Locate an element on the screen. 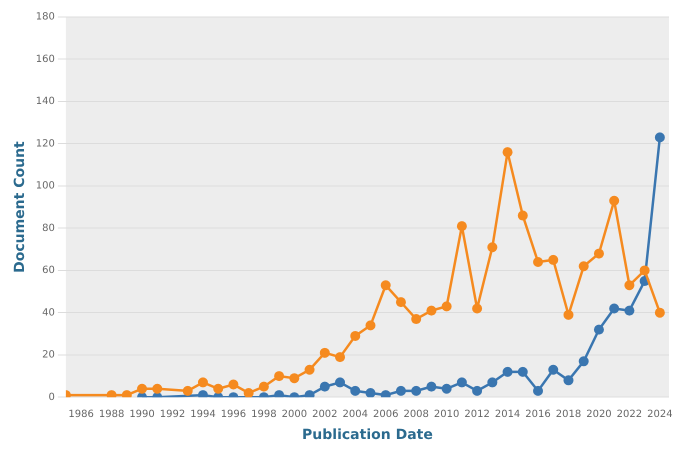 This screenshot has width=689, height=456. x-tick-label: 2016 is located at coordinates (538, 414).